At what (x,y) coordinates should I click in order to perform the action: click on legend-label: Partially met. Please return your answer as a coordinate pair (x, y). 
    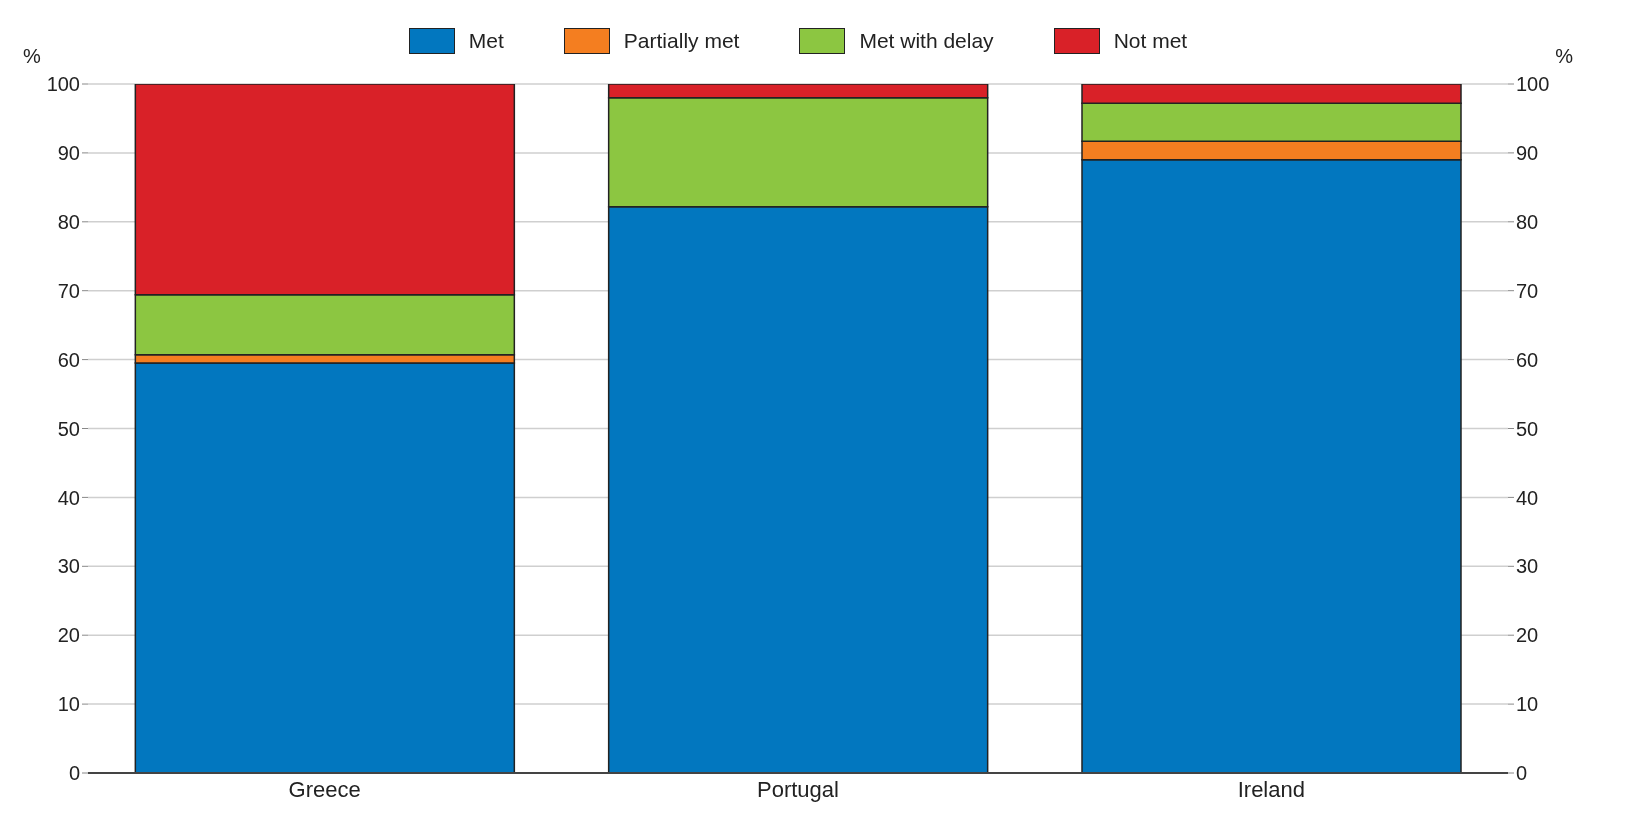
    Looking at the image, I should click on (681, 41).